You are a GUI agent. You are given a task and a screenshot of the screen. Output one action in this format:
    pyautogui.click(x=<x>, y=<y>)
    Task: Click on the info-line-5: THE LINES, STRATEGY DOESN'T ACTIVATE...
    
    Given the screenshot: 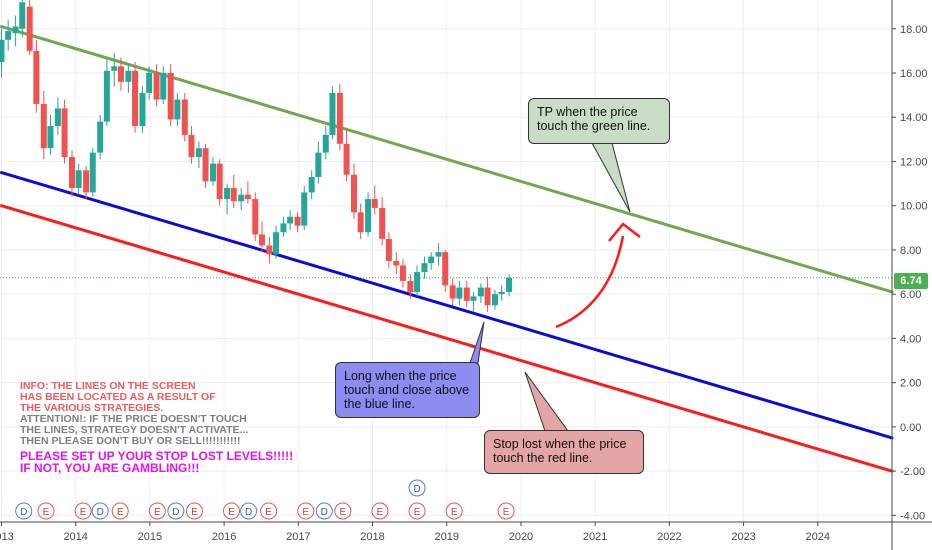 What is the action you would take?
    pyautogui.click(x=134, y=430)
    